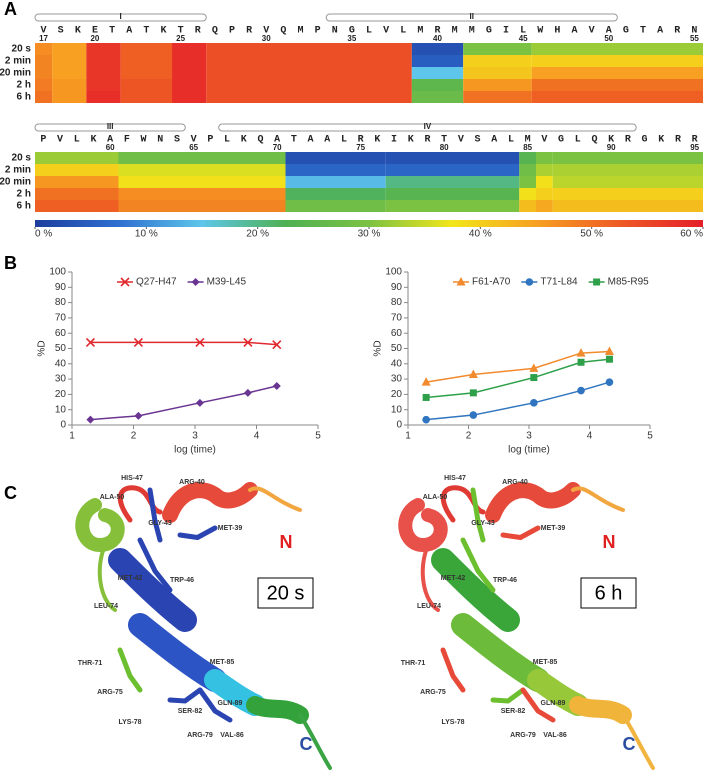 The width and height of the screenshot is (705, 780). Describe the element at coordinates (435, 497) in the screenshot. I see `residue-label: ALA-50` at that location.